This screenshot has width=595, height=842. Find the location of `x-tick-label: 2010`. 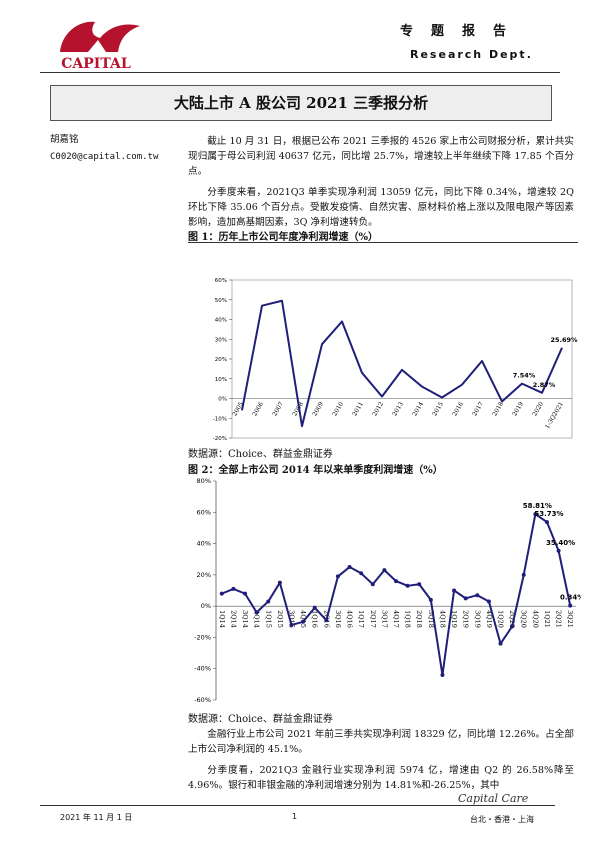

x-tick-label: 2010 is located at coordinates (338, 409).